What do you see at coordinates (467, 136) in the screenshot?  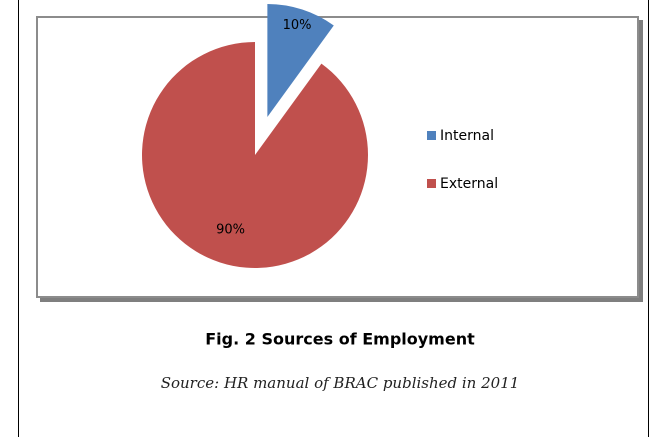 I see `legend-label: Internal` at bounding box center [467, 136].